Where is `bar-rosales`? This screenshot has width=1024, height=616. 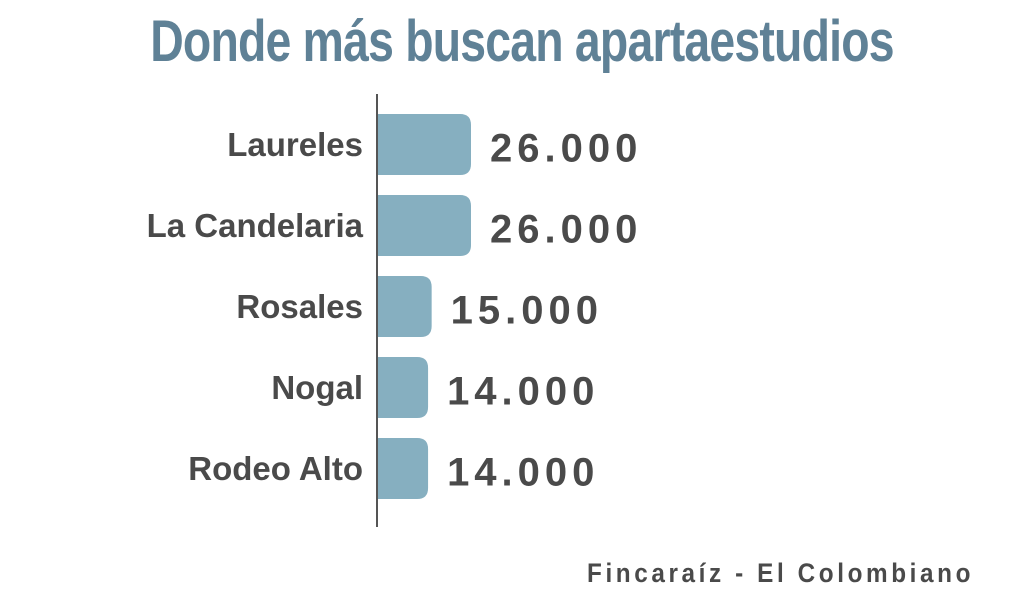 bar-rosales is located at coordinates (405, 306).